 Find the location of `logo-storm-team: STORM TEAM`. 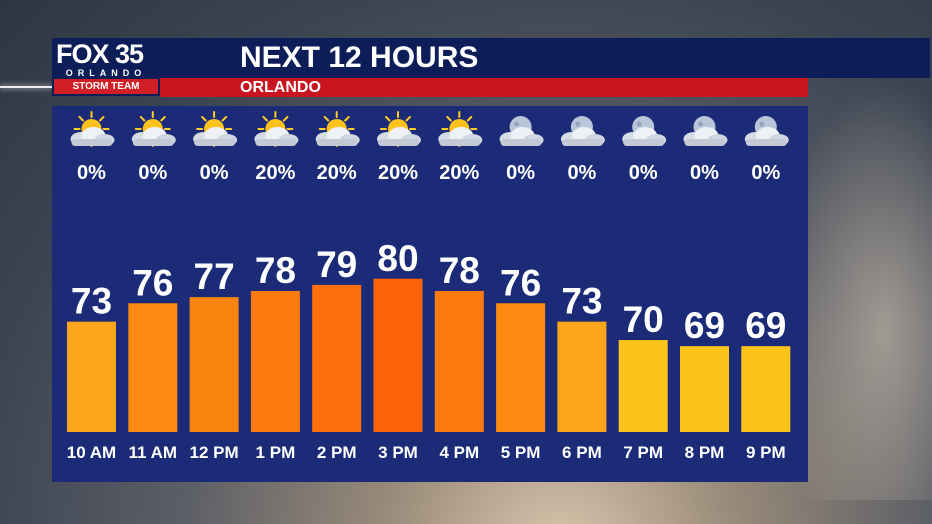

logo-storm-team: STORM TEAM is located at coordinates (106, 86).